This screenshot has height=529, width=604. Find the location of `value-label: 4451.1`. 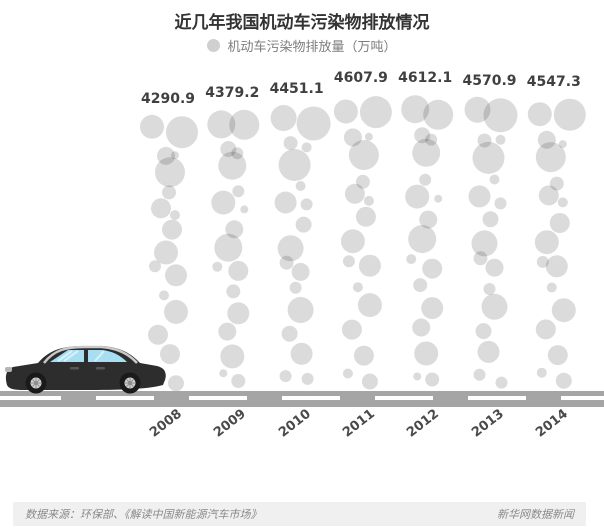

value-label: 4451.1 is located at coordinates (296, 88).